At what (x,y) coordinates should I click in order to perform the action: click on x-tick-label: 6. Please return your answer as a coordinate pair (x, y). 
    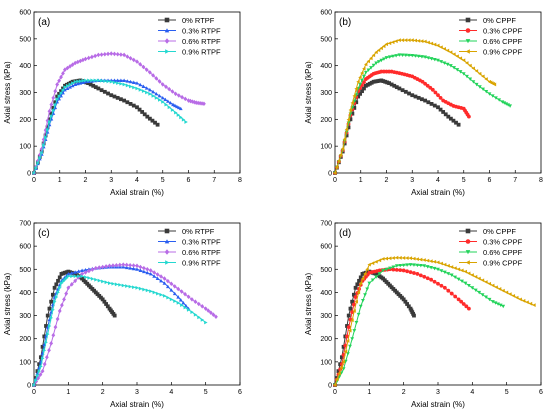
    Looking at the image, I should click on (189, 180).